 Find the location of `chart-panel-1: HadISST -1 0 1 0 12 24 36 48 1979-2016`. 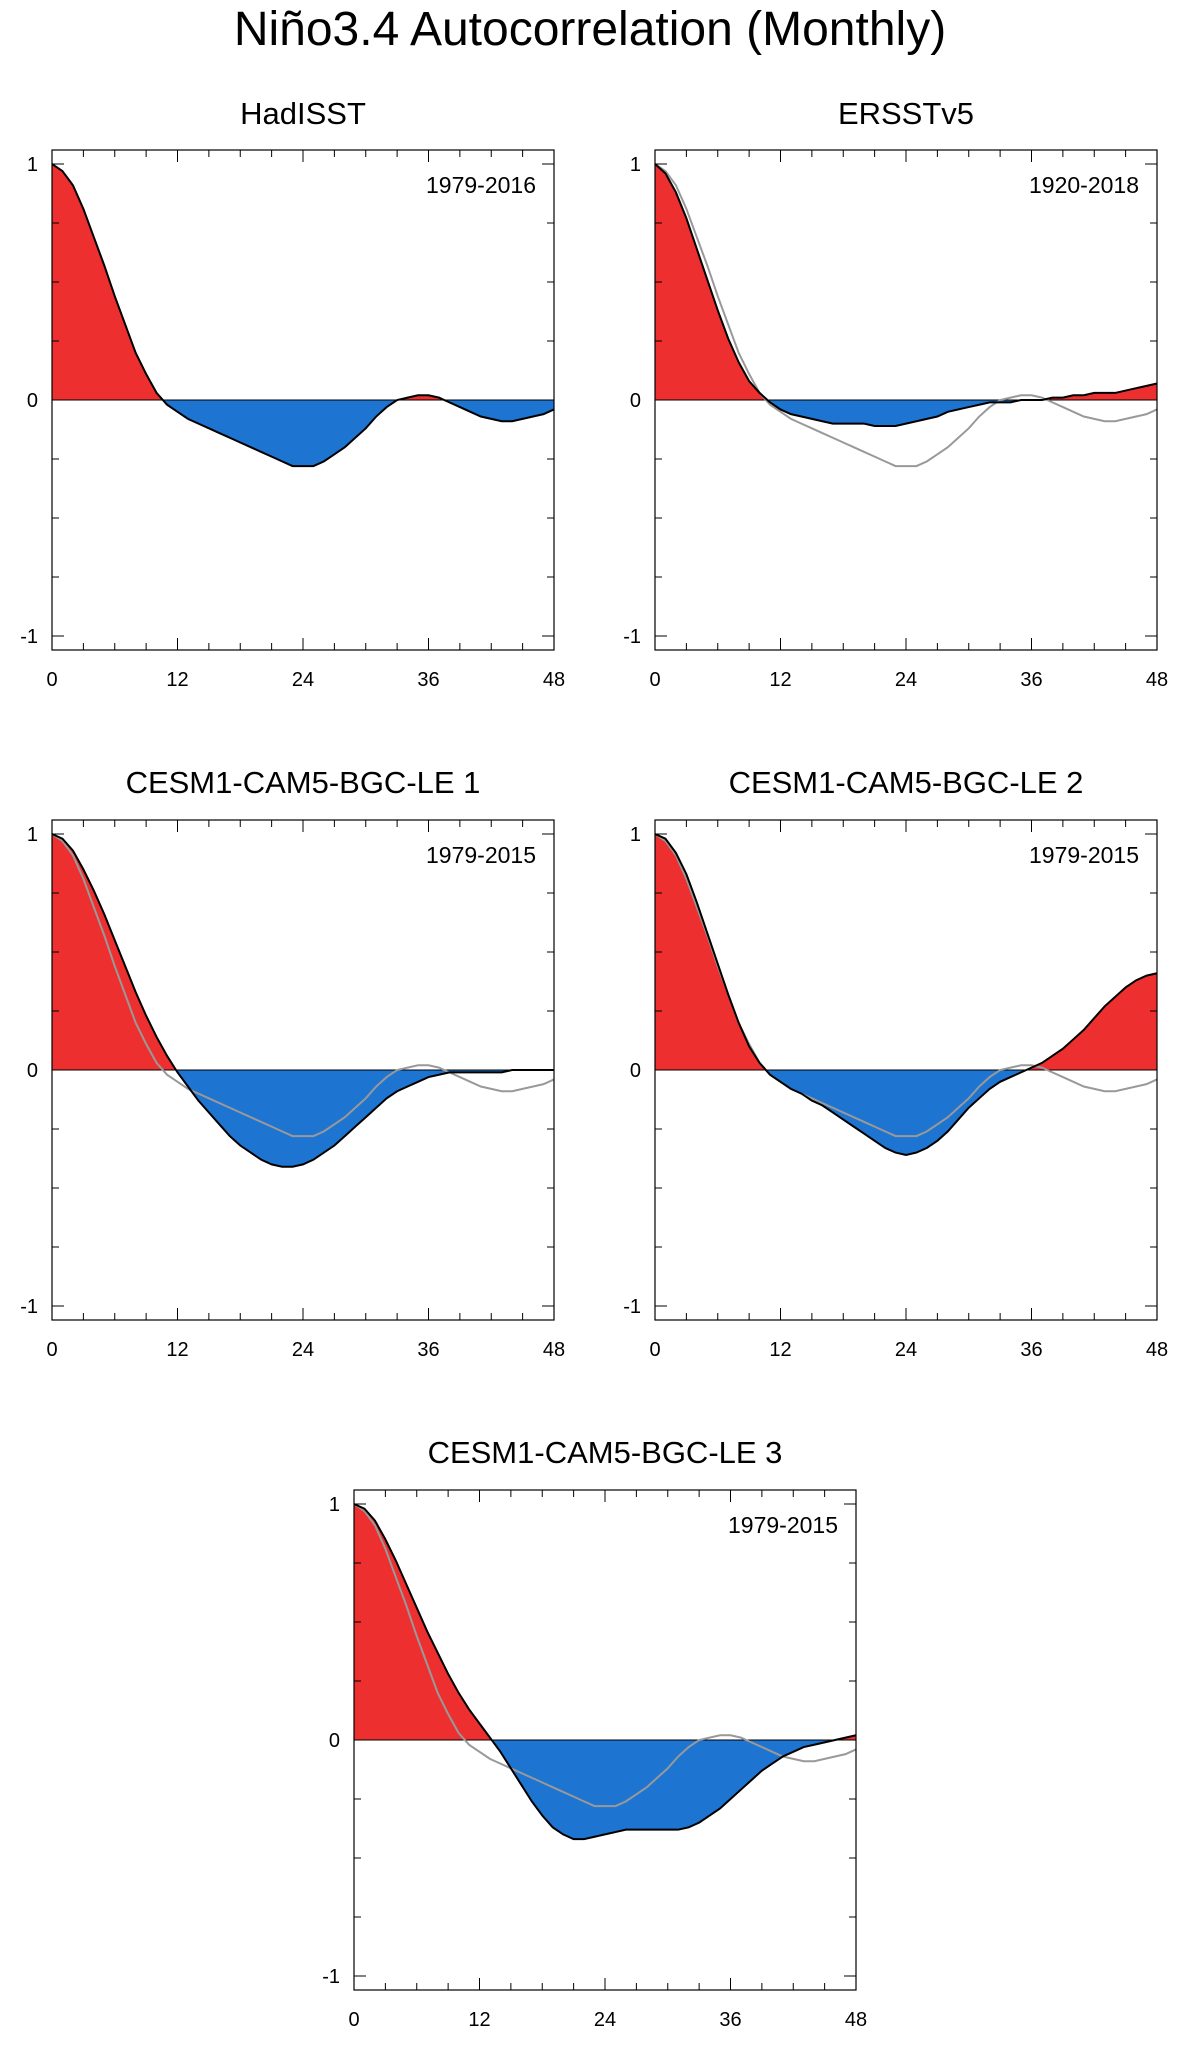

chart-panel-1: HadISST -1 0 1 0 12 24 36 48 1979-2016 is located at coordinates (292, 393).